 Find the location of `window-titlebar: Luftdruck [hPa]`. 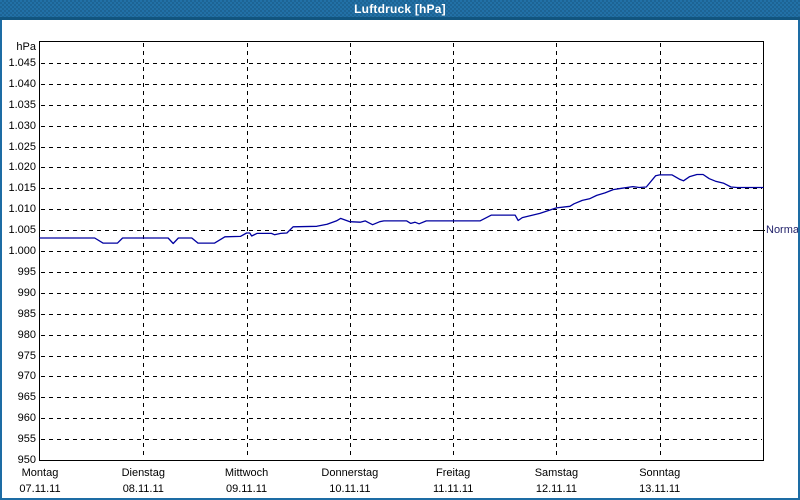

window-titlebar: Luftdruck [hPa] is located at coordinates (400, 10).